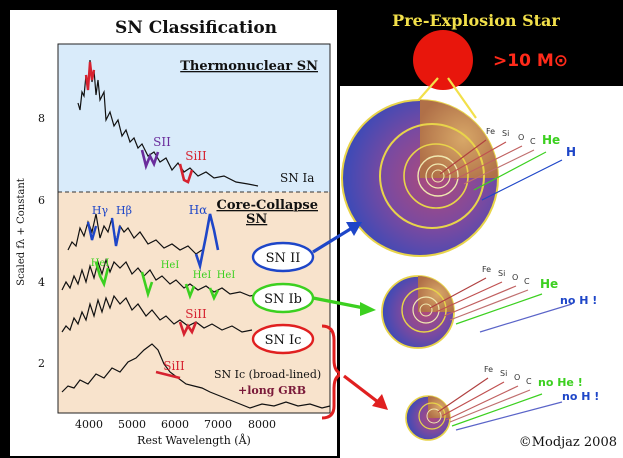 The width and height of the screenshot is (623, 458). I want to click on mass-label: >10 M⊙, so click(530, 61).